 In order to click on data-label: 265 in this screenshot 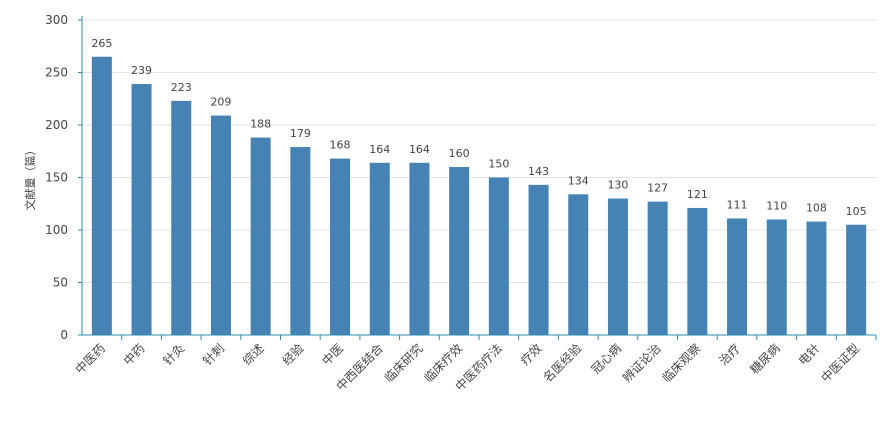, I will do `click(101, 43)`.